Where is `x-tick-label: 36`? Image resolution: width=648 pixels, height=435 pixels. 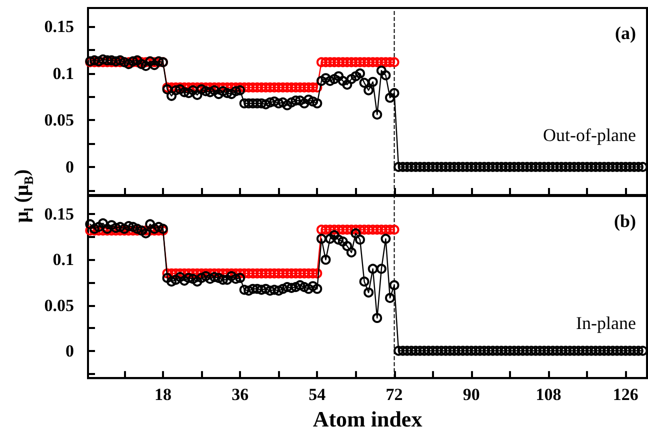
x-tick-label: 36 is located at coordinates (240, 394).